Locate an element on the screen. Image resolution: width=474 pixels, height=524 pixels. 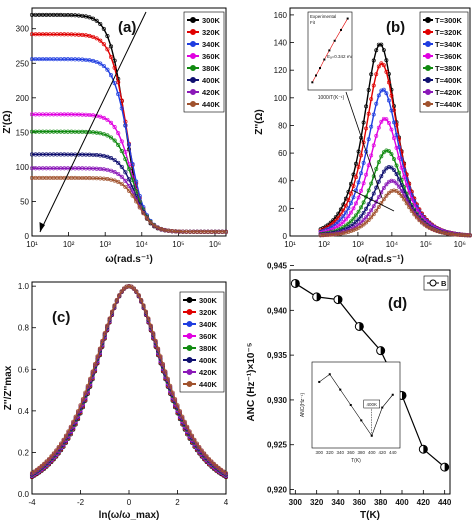
y-tick-label: 1.0 is located at coordinates (24, 286).